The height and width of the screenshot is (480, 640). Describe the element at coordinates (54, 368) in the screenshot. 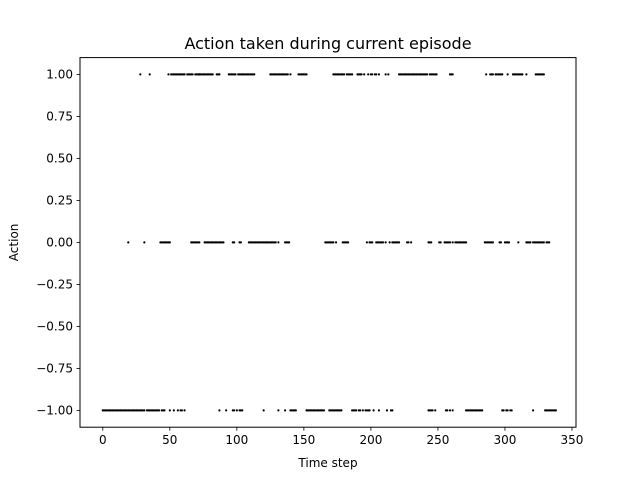

I see `y-tick-label: −0.75` at that location.